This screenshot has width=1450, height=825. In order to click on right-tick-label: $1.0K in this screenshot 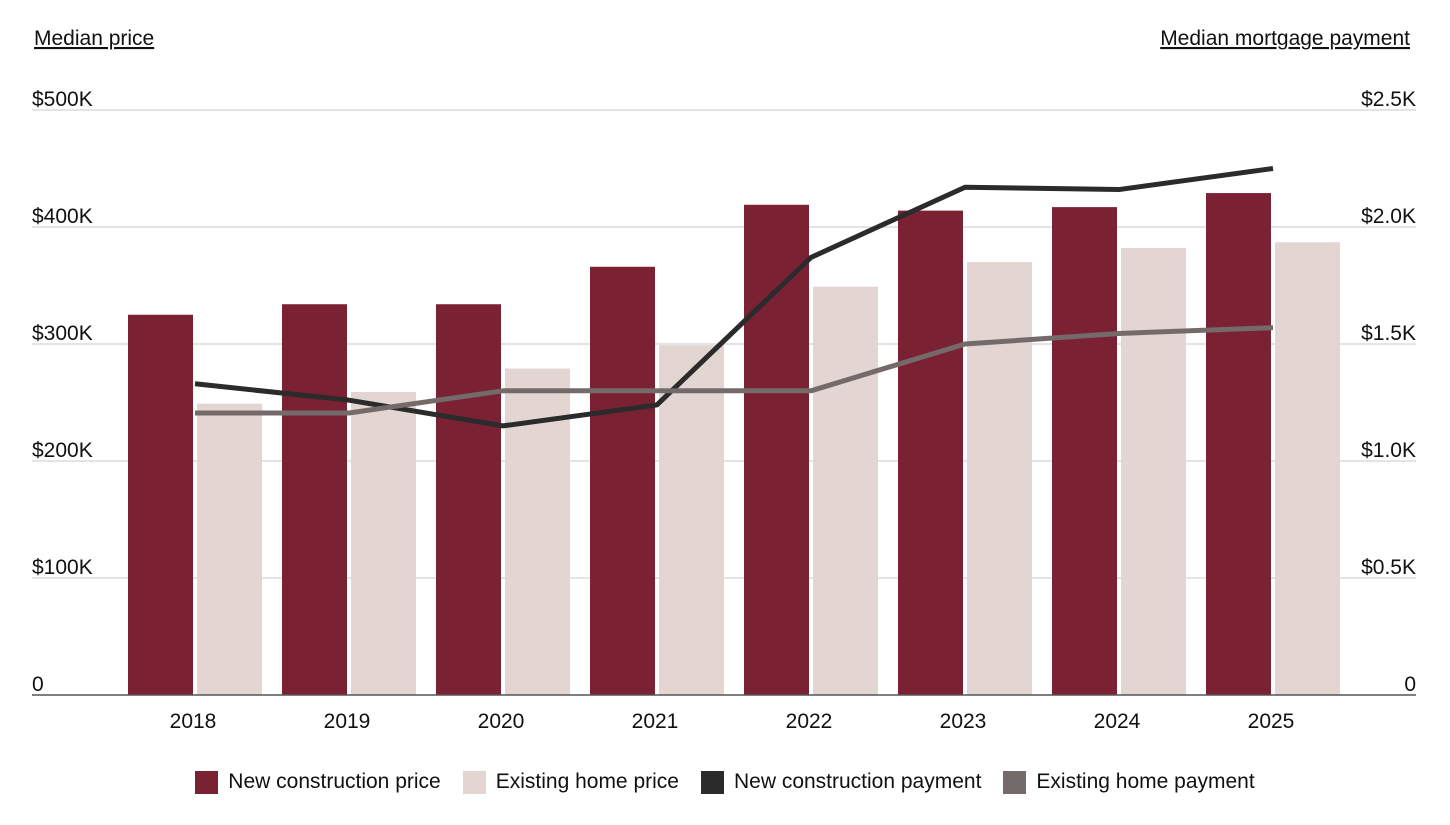, I will do `click(1388, 450)`.